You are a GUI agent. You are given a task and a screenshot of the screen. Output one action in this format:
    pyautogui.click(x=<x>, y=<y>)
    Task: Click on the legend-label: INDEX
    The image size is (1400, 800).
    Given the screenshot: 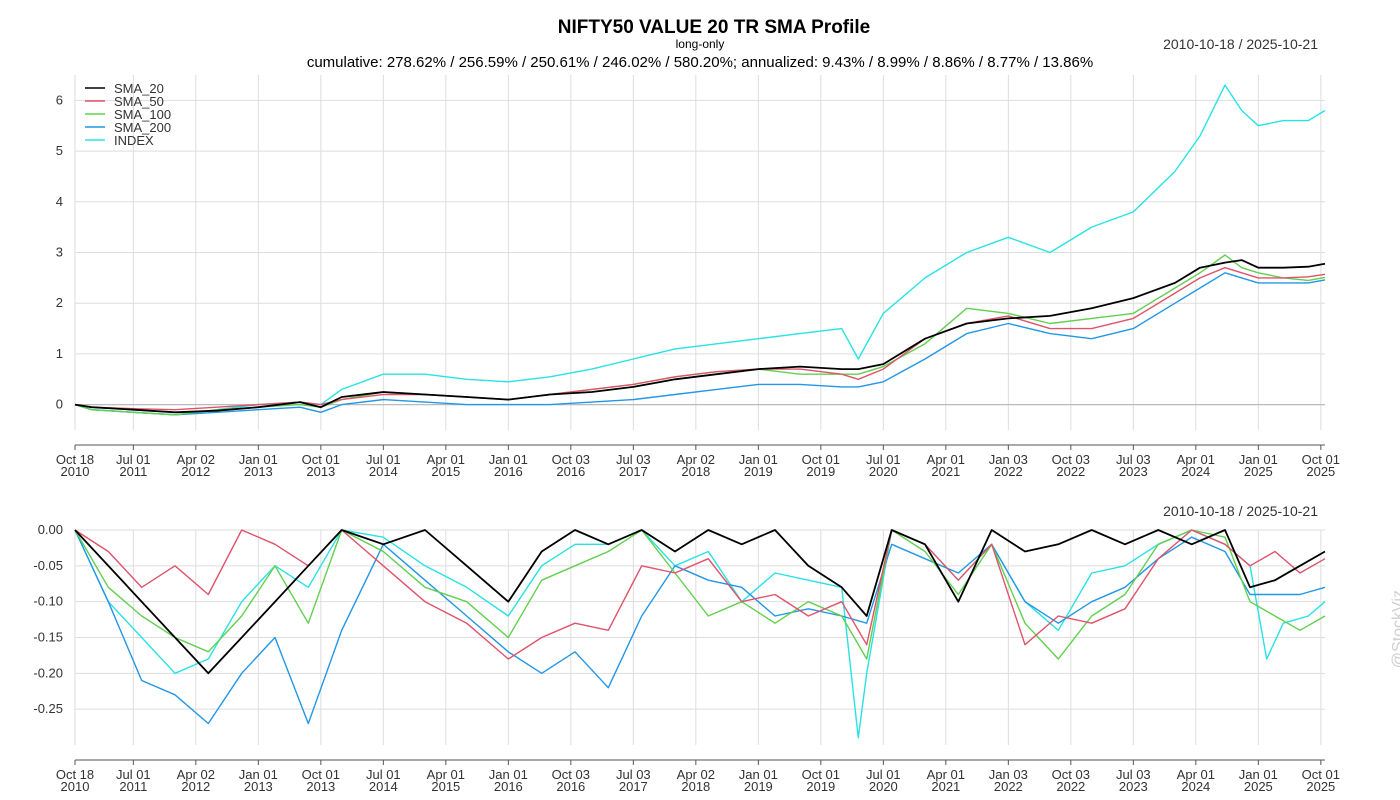 What is the action you would take?
    pyautogui.click(x=134, y=140)
    